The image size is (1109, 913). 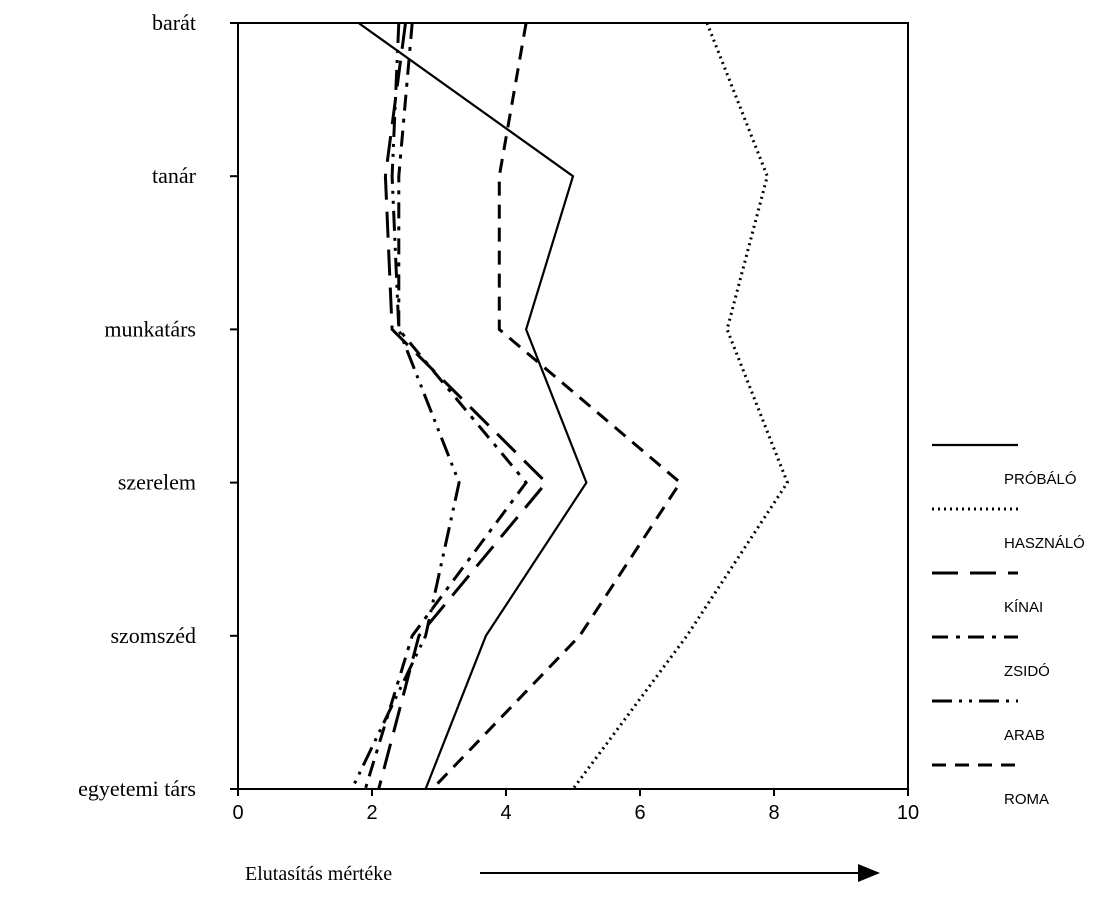 What do you see at coordinates (505, 813) in the screenshot?
I see `x-tick-label: 4` at bounding box center [505, 813].